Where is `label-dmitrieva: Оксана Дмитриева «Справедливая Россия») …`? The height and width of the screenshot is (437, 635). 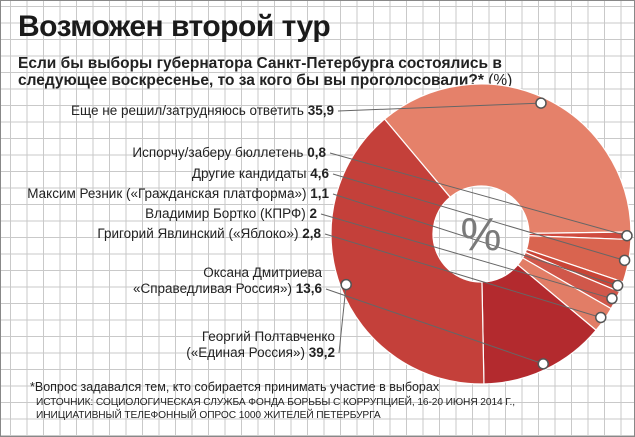 label-dmitrieva: Оксана Дмитриева «Справедливая Россия») … is located at coordinates (227, 281).